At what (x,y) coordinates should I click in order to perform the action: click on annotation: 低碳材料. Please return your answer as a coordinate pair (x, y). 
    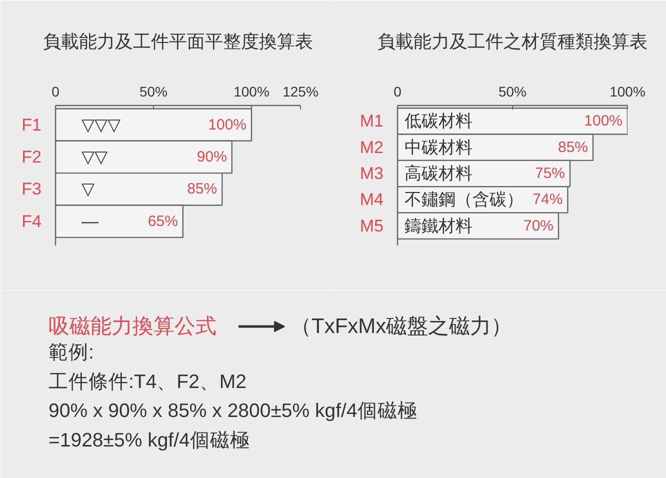
    Looking at the image, I should click on (438, 121).